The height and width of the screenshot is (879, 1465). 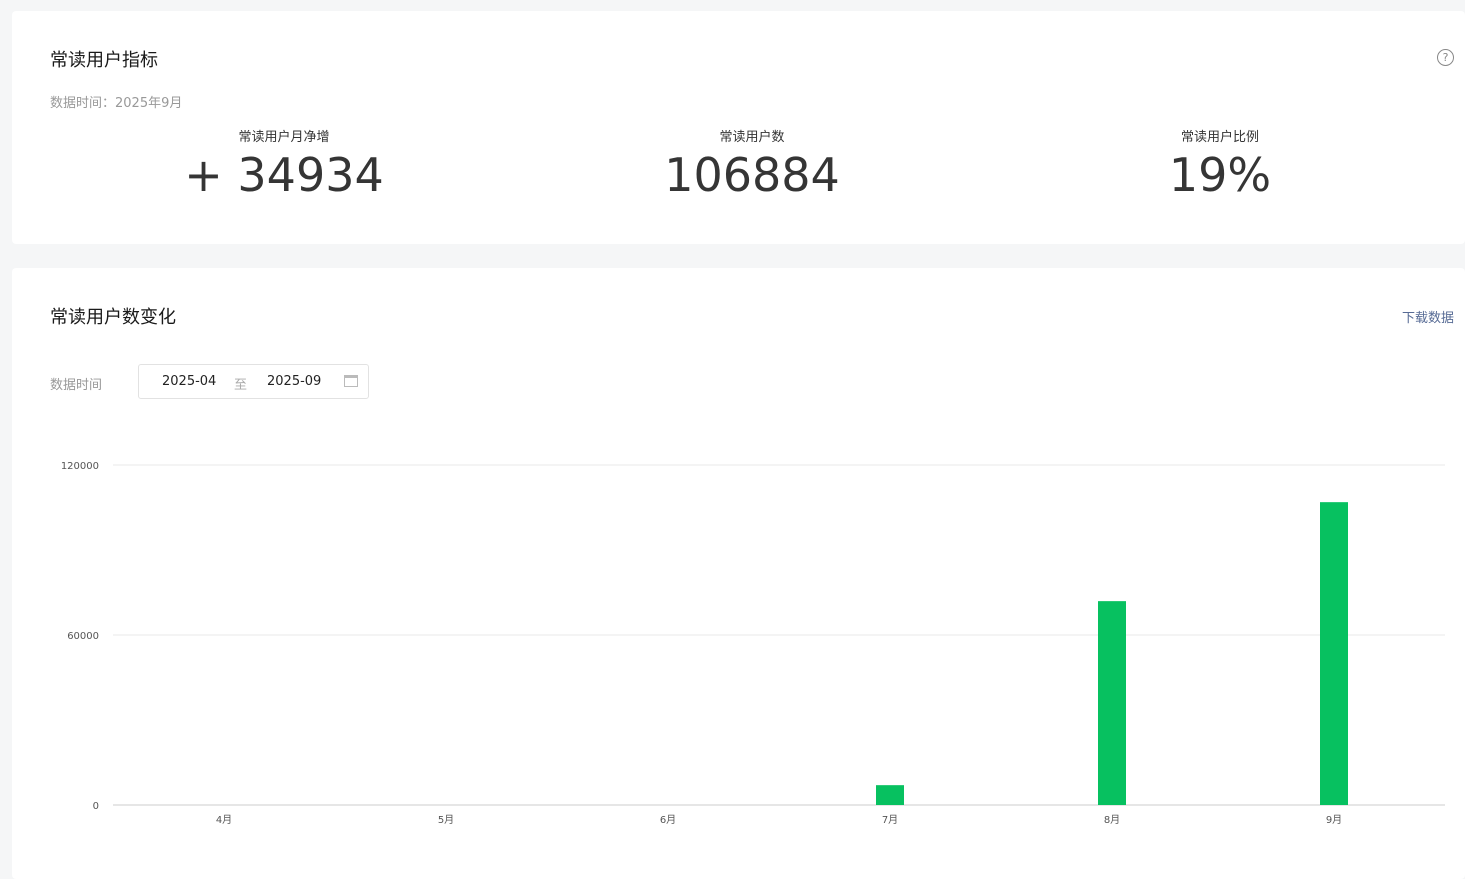 I want to click on x-tick-label: 7月, so click(x=890, y=820).